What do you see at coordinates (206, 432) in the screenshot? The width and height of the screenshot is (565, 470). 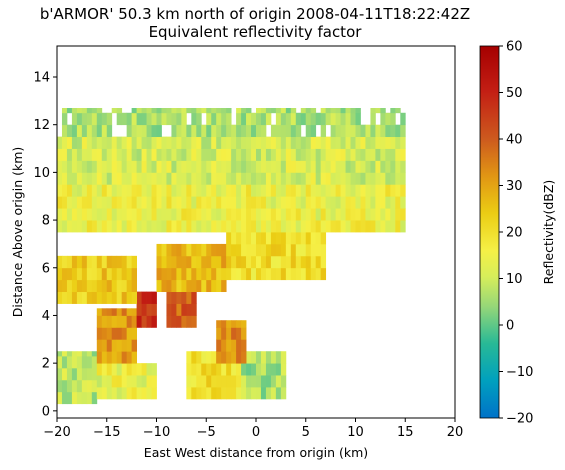 I see `x-tick-label: −5` at bounding box center [206, 432].